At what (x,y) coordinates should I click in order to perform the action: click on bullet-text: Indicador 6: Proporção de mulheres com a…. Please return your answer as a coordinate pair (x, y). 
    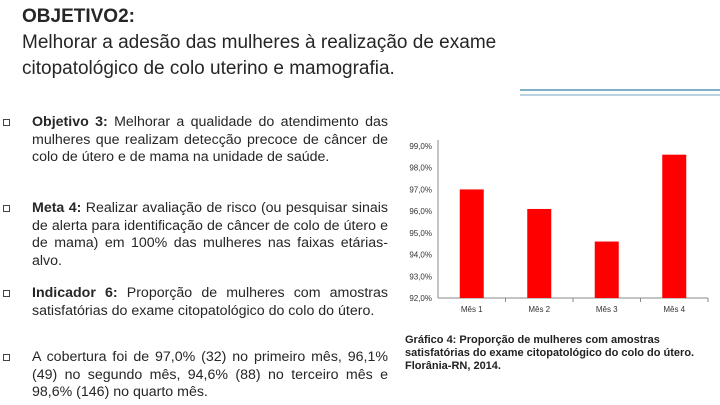
    Looking at the image, I should click on (210, 302).